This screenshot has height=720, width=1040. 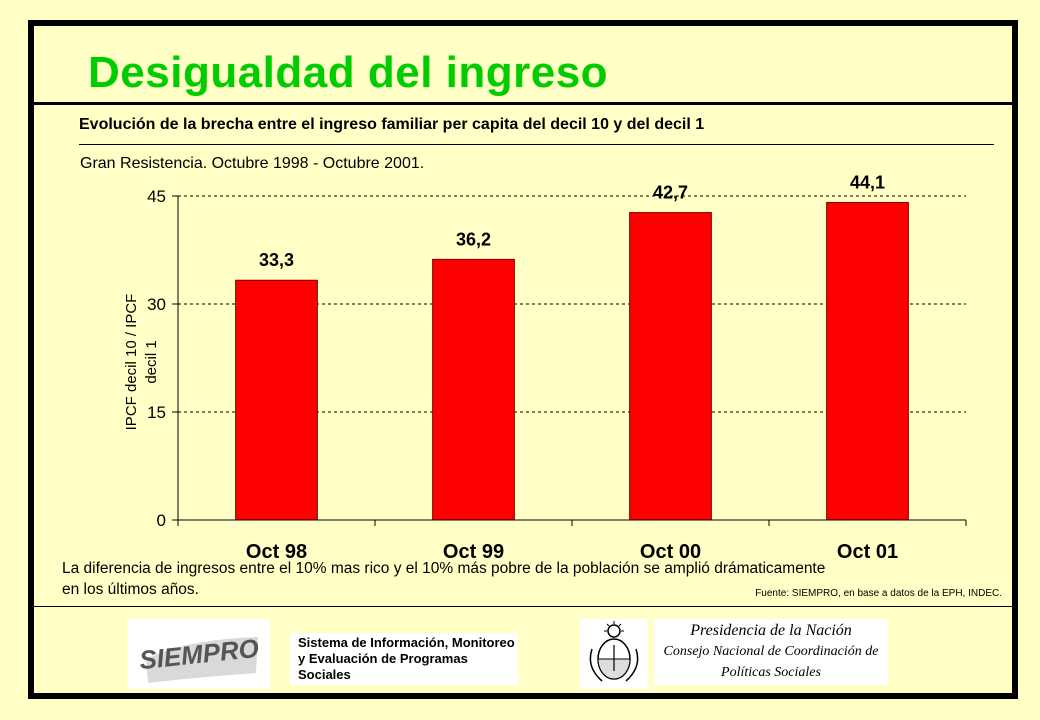 I want to click on data-label: 33,3, so click(x=276, y=260).